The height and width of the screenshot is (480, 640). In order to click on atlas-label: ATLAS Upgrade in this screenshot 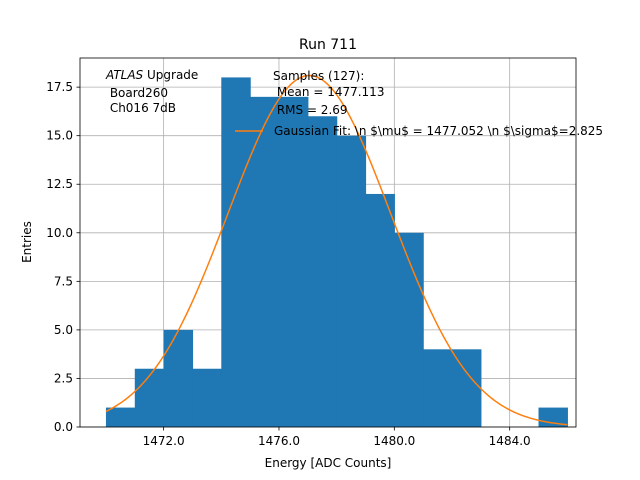, I will do `click(151, 75)`.